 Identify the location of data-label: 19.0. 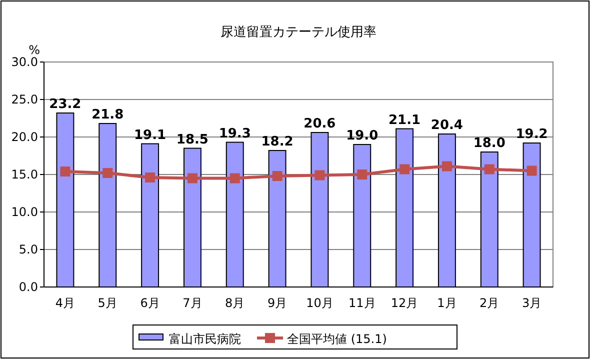
(362, 136).